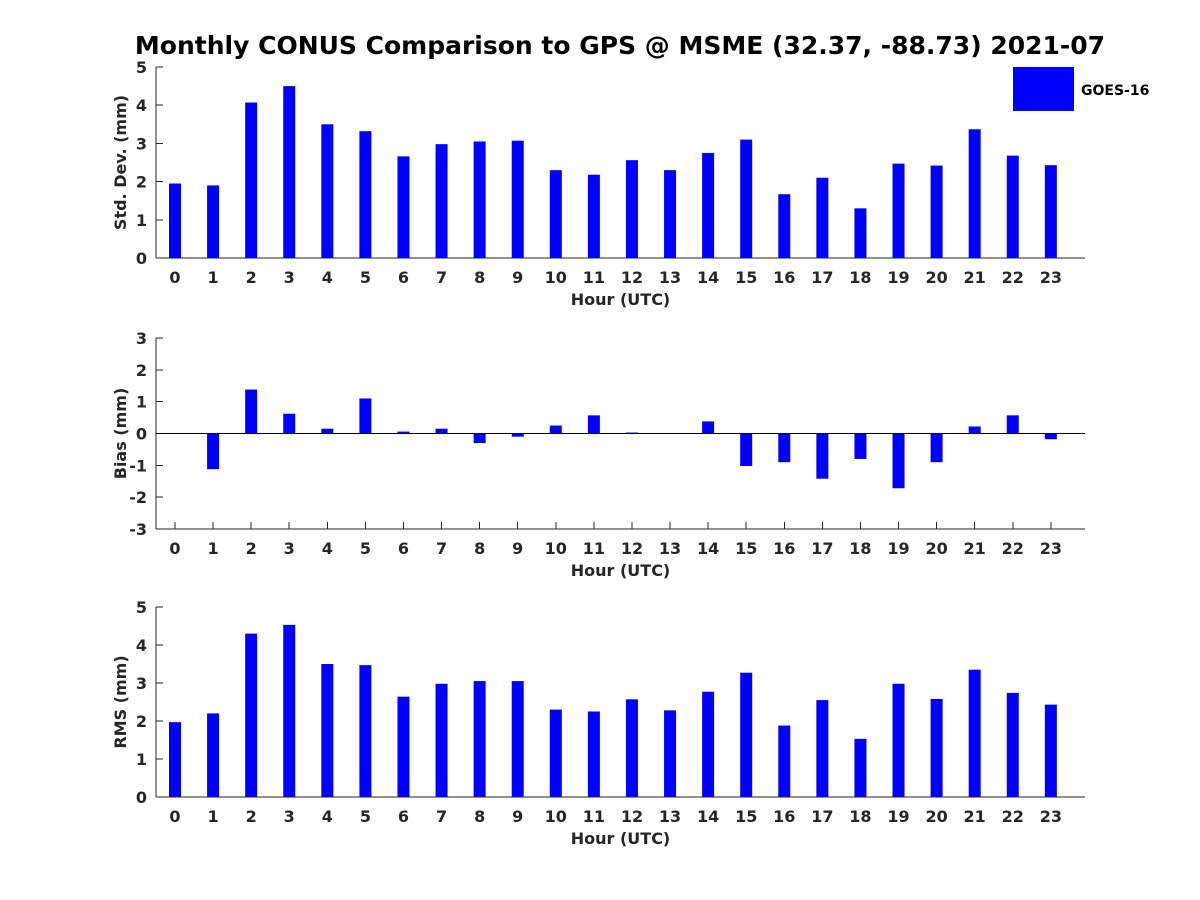 Image resolution: width=1200 pixels, height=900 pixels. What do you see at coordinates (1051, 816) in the screenshot?
I see `rms-xtick-label: 23` at bounding box center [1051, 816].